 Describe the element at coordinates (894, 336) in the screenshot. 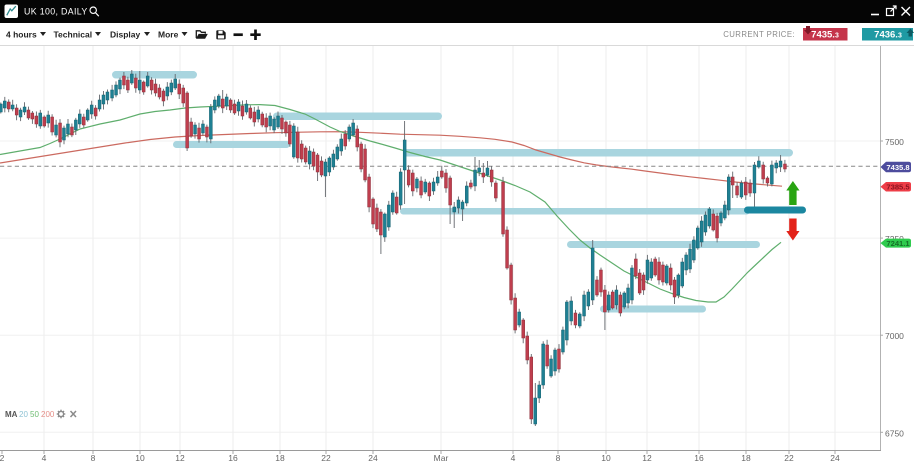

I see `svg-text: 7000` at that location.